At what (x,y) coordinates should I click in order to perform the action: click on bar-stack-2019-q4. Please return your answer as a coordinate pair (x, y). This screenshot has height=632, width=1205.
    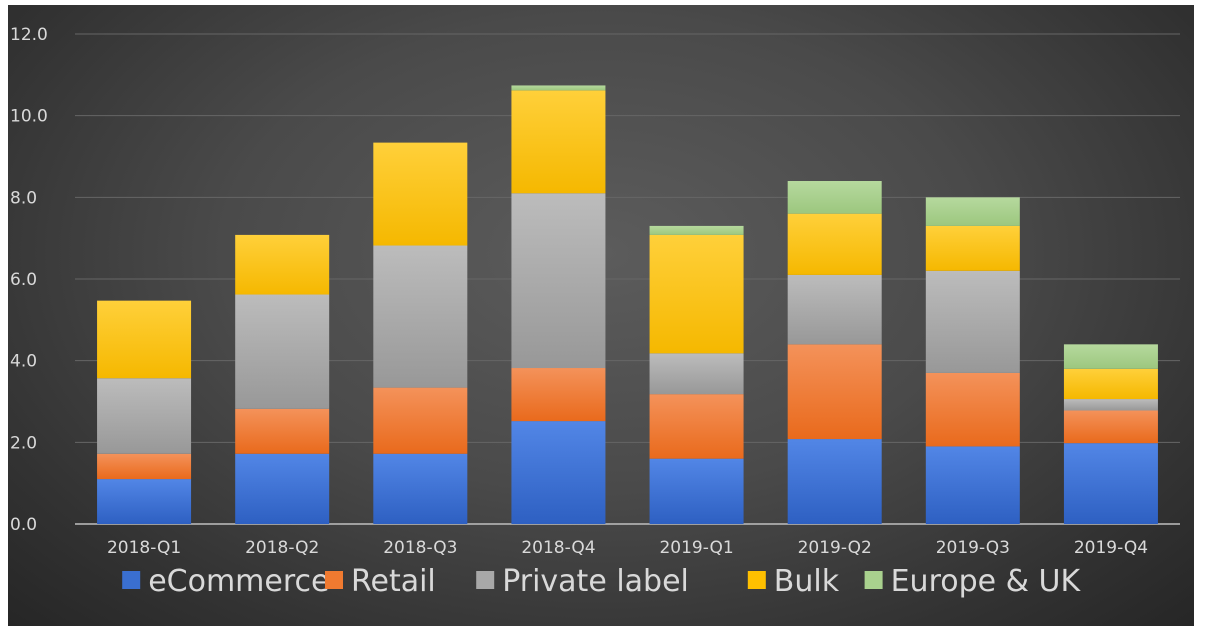
    Looking at the image, I should click on (1110, 434).